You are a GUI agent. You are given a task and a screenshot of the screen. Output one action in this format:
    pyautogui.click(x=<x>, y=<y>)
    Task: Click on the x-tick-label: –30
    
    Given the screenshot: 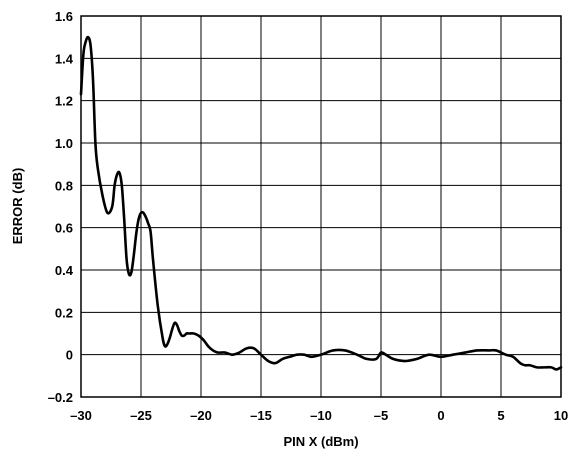 What is the action you would take?
    pyautogui.click(x=81, y=415)
    